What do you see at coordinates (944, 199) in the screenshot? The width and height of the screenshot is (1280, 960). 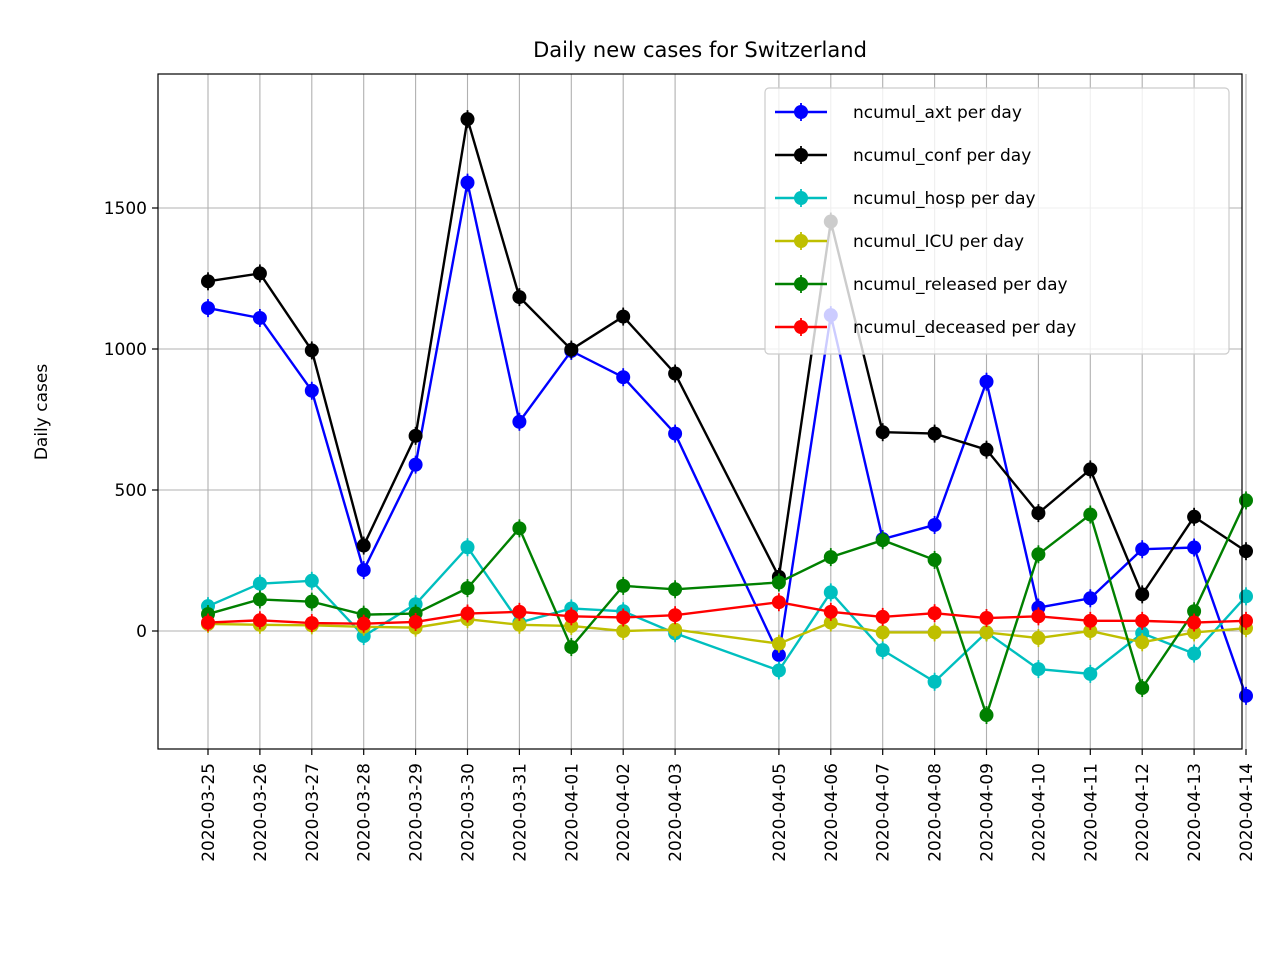 I see `legend-label: ncumul_hosp per day` at bounding box center [944, 199].